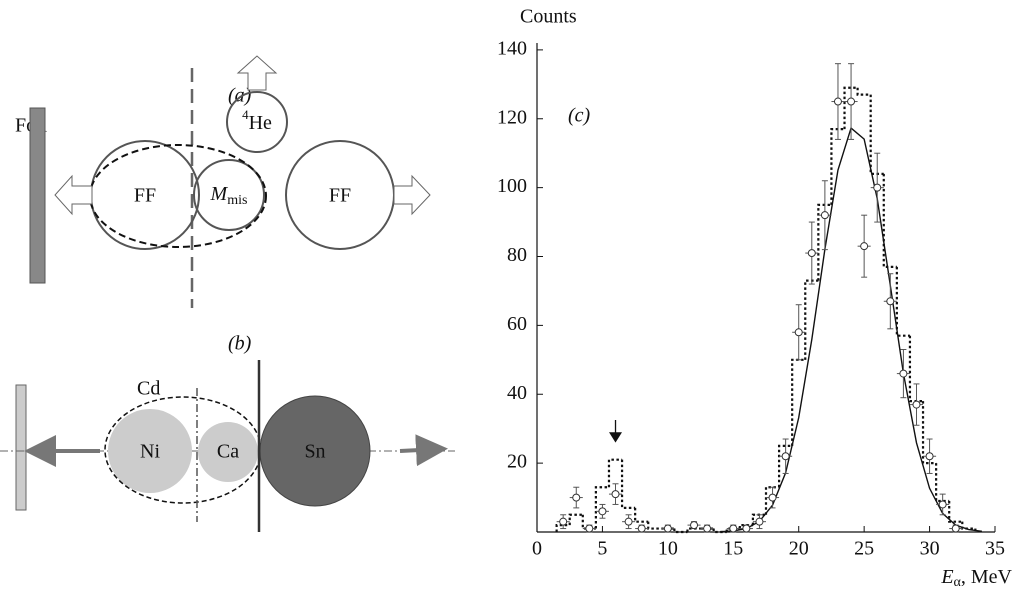  I want to click on helium, so click(257, 122).